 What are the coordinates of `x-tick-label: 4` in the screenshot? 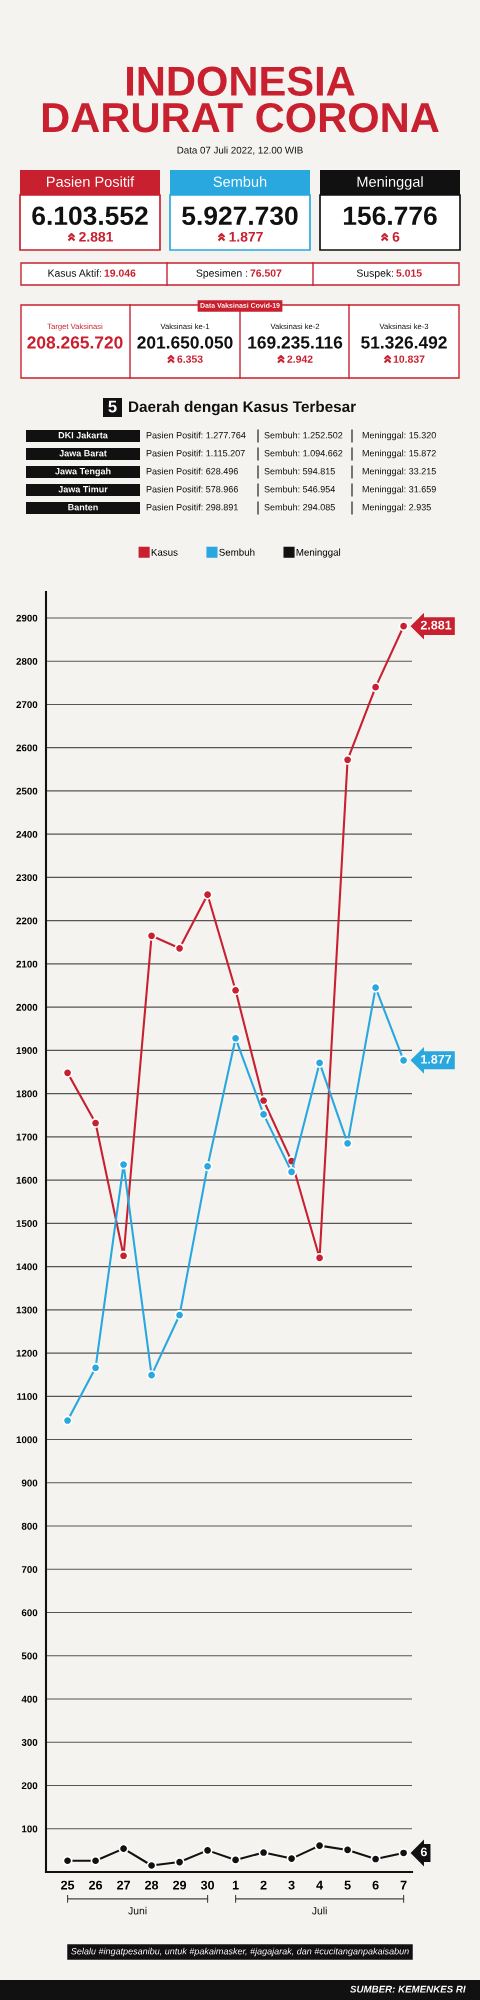 It's located at (319, 1885).